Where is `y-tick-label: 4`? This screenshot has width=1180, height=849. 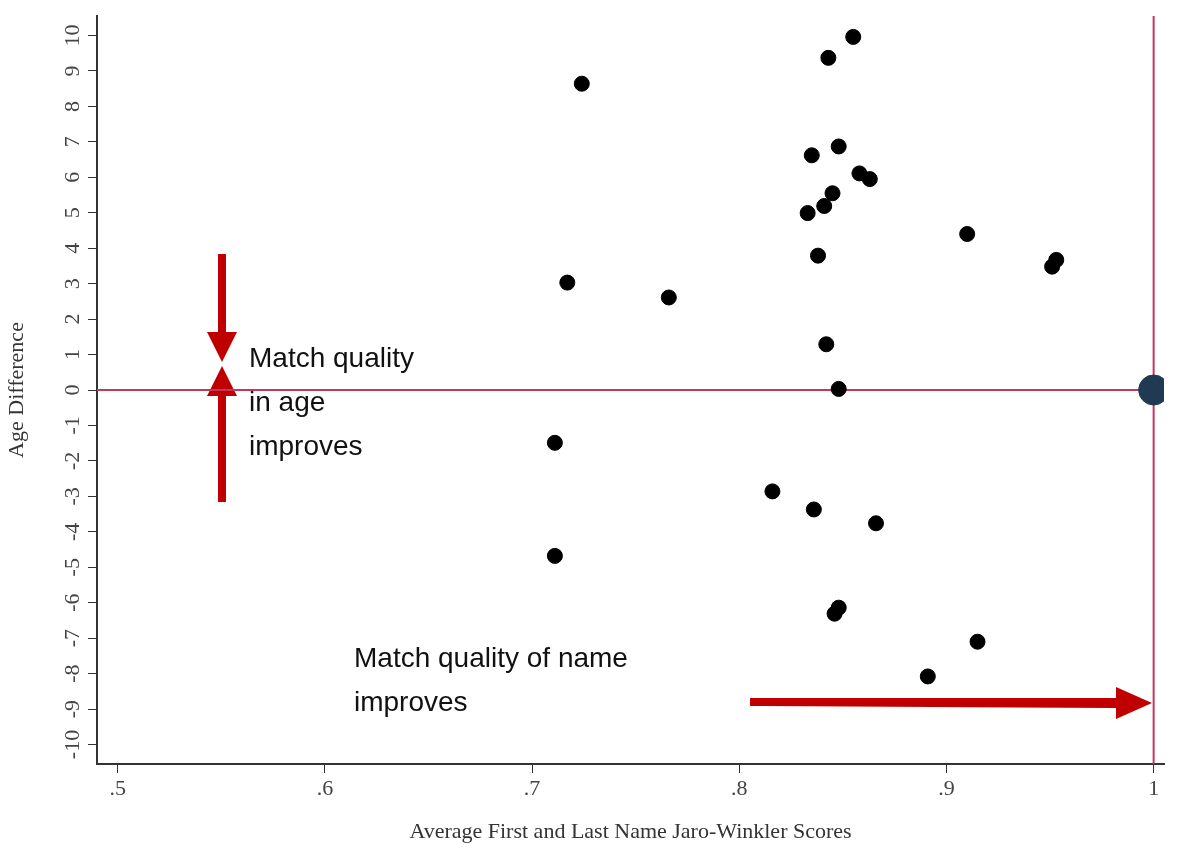
y-tick-label: 4 is located at coordinates (71, 248).